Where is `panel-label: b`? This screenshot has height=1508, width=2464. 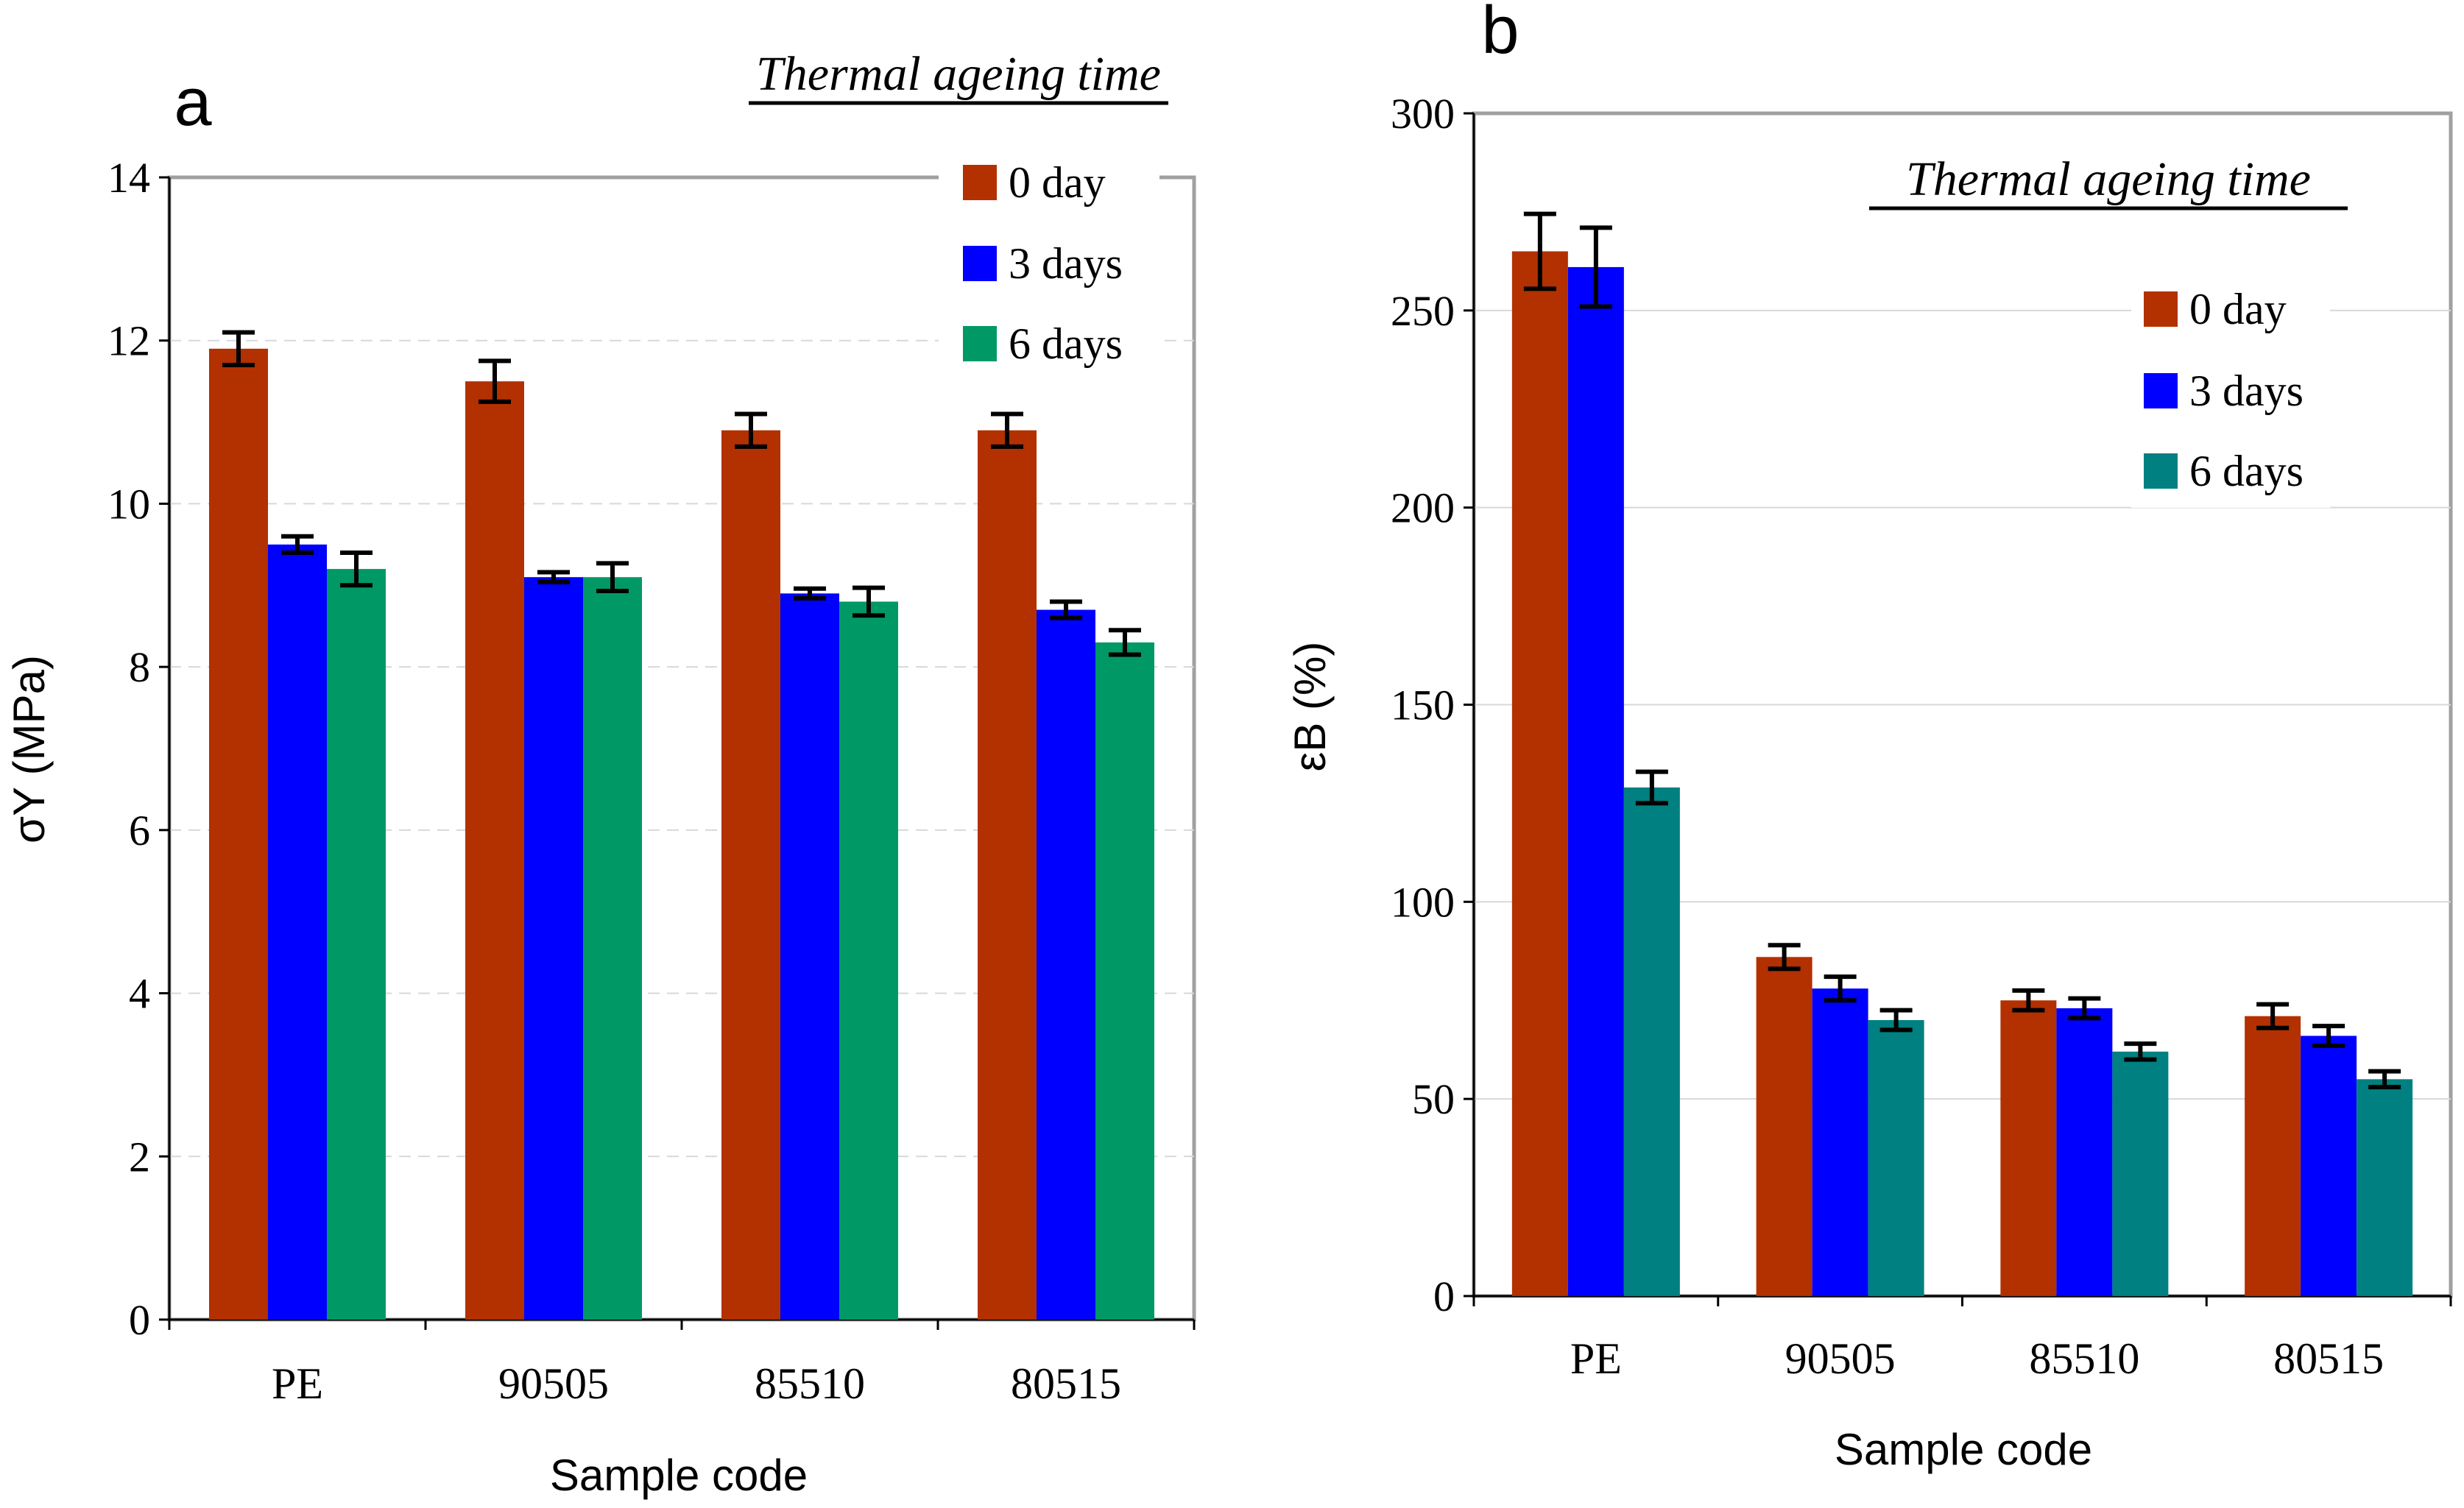
panel-label: b is located at coordinates (1500, 34).